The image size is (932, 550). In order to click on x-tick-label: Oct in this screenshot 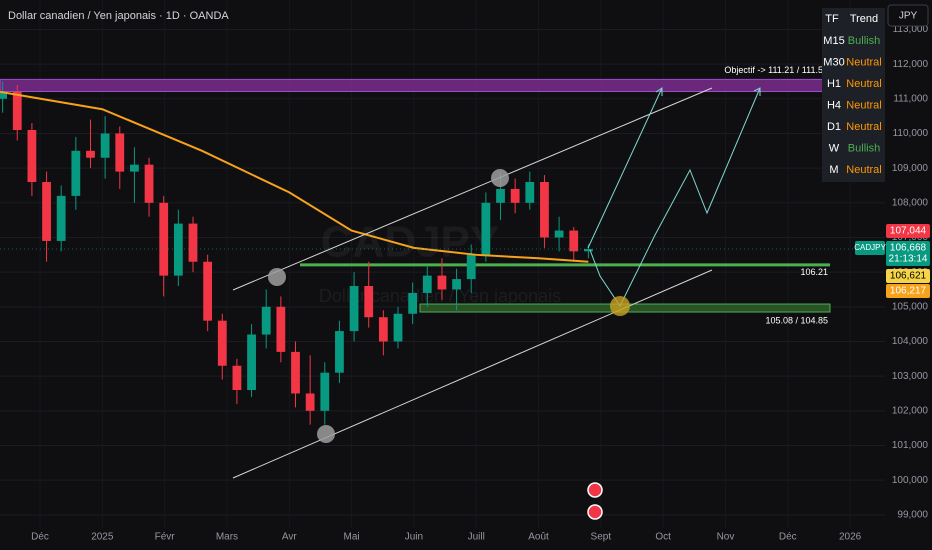, I will do `click(663, 537)`.